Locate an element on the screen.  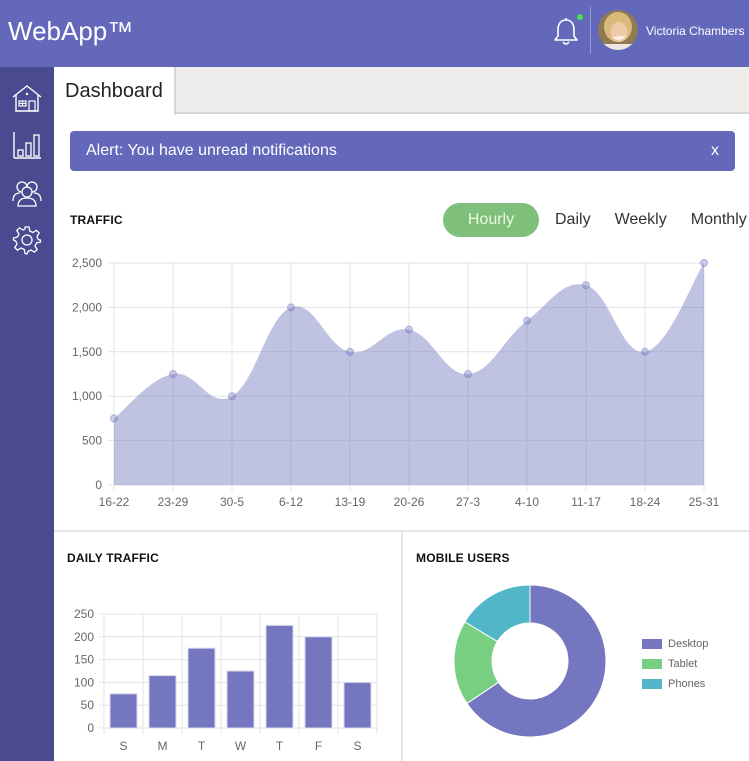
svg-text: 2,500 is located at coordinates (87, 263).